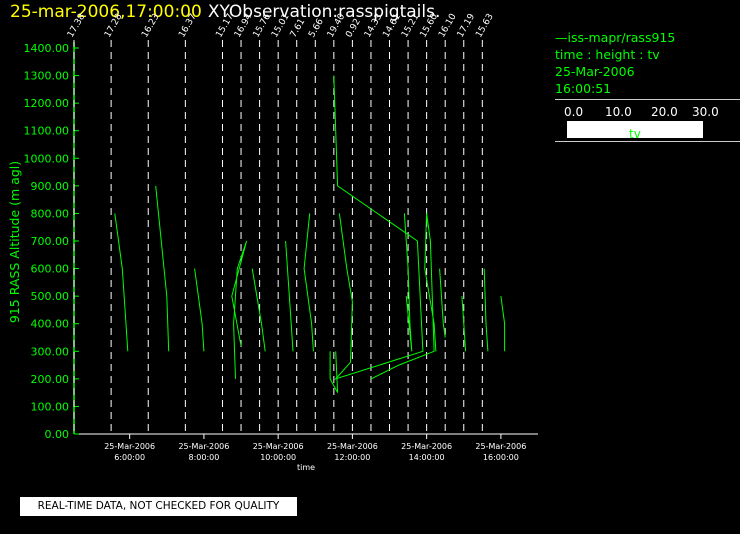  Describe the element at coordinates (47, 103) in the screenshot. I see `y-tick-label: 1200.00` at that location.